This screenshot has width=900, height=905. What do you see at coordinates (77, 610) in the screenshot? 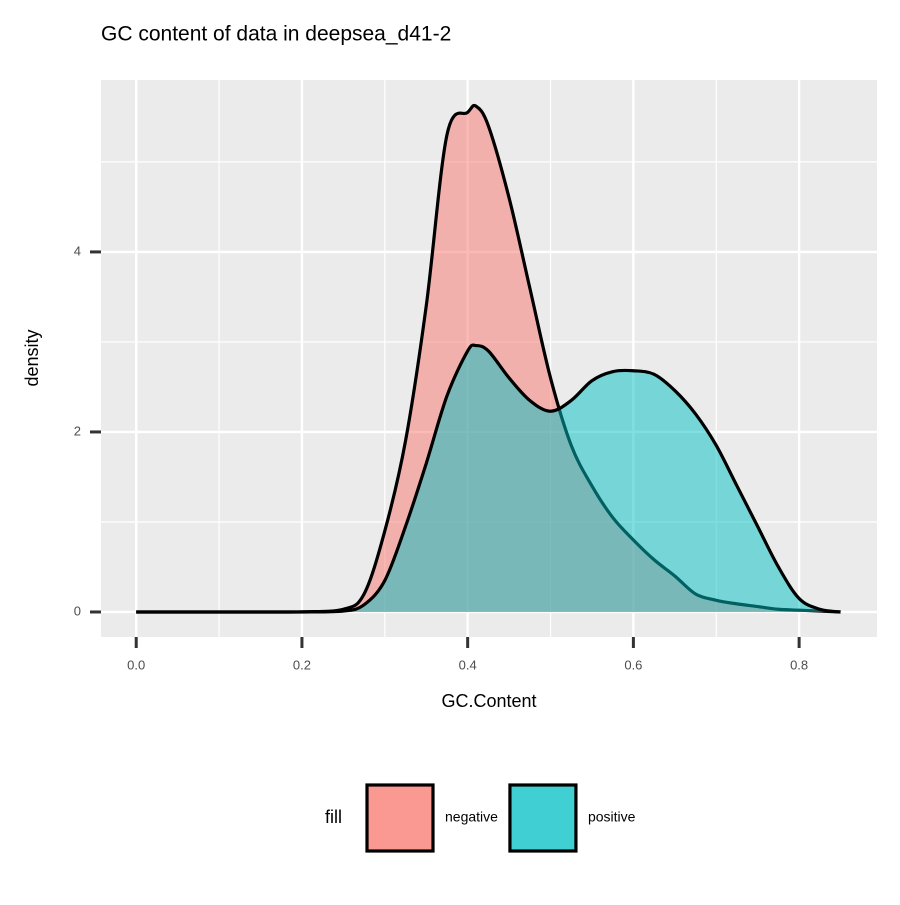
I see `y-tick-label: 0` at bounding box center [77, 610].